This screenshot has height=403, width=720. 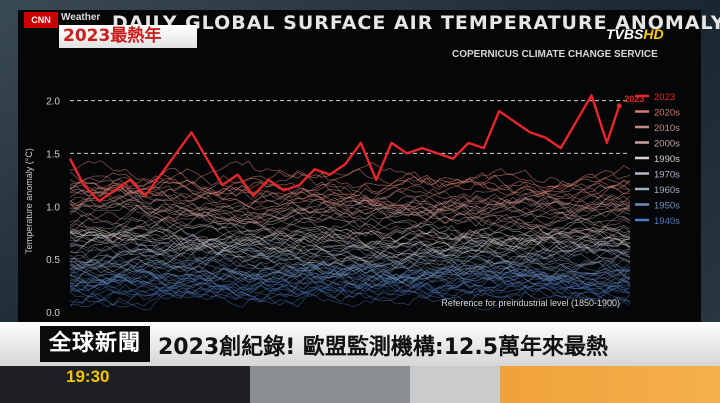 I want to click on legend-label: 1940s, so click(x=667, y=221).